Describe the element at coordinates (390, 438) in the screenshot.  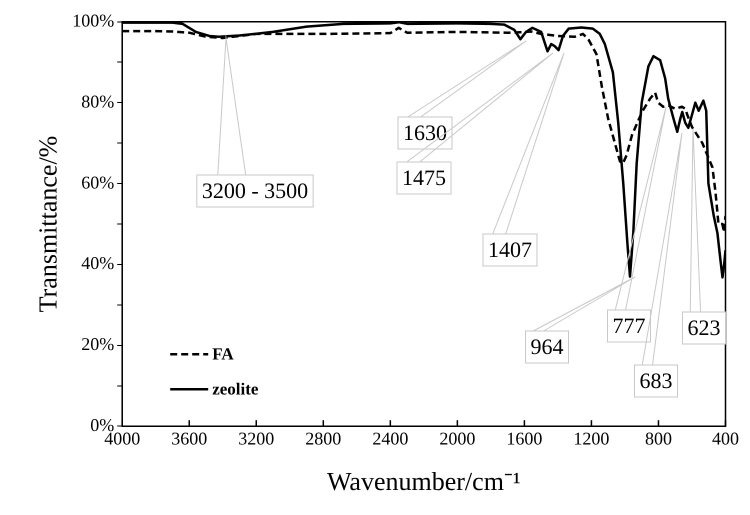
I see `x-tick-label: 2400` at that location.